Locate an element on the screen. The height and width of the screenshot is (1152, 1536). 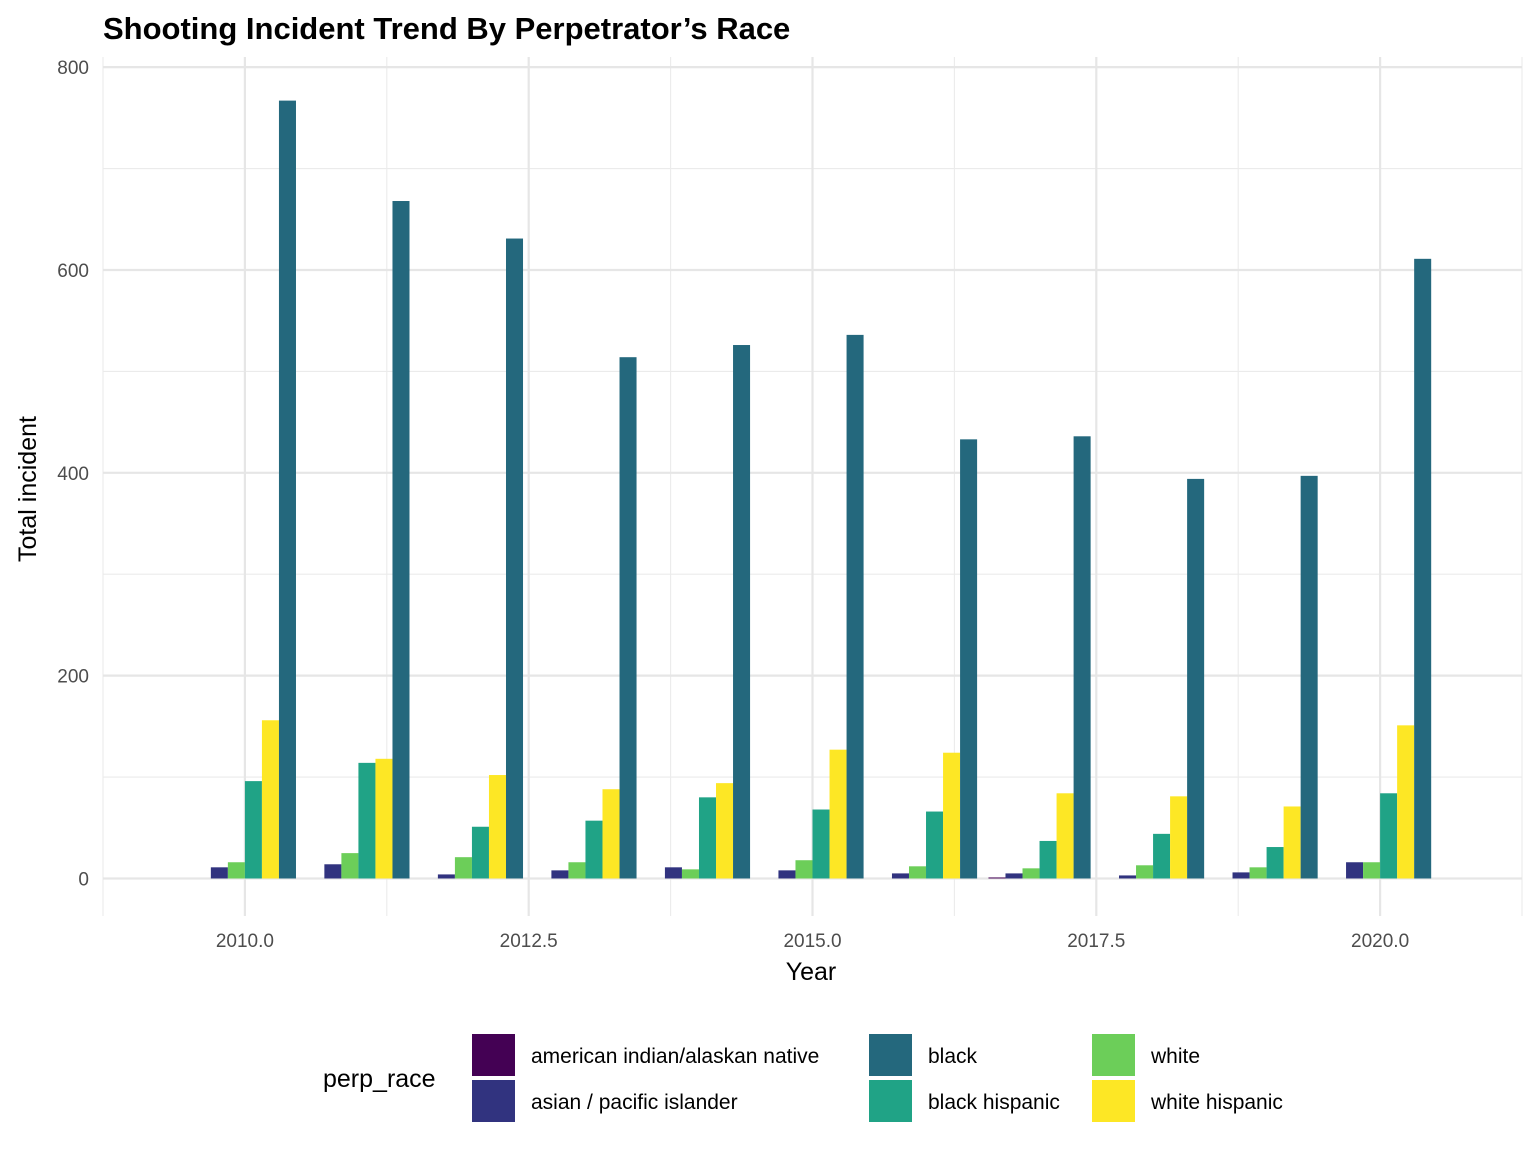
legend-label: black is located at coordinates (953, 1056).